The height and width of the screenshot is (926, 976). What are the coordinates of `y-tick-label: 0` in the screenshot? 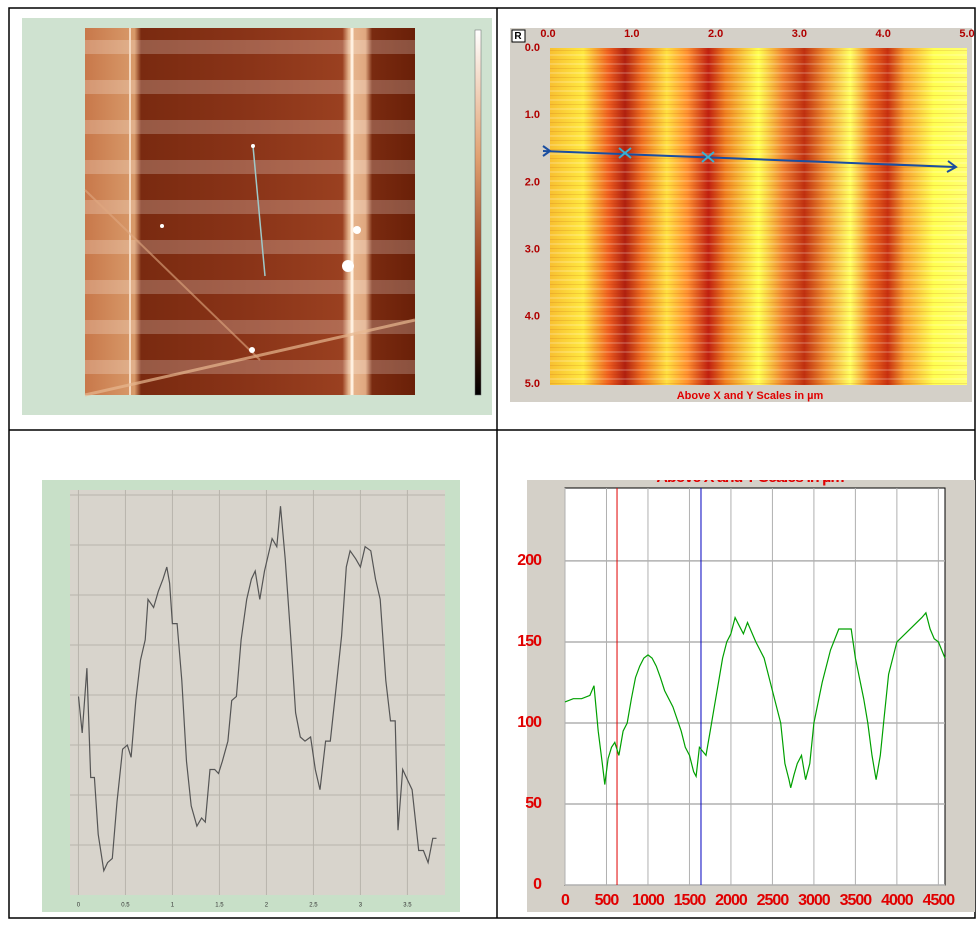 It's located at (537, 884).